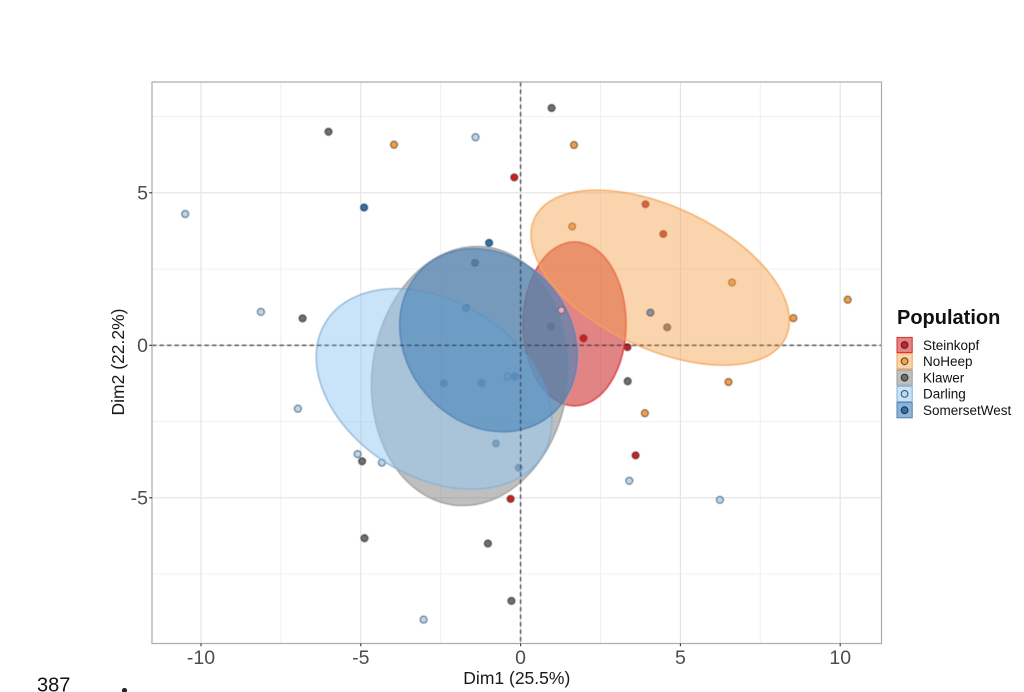 This screenshot has width=1024, height=692. Describe the element at coordinates (948, 361) in the screenshot. I see `svg-text: NoHeep` at that location.